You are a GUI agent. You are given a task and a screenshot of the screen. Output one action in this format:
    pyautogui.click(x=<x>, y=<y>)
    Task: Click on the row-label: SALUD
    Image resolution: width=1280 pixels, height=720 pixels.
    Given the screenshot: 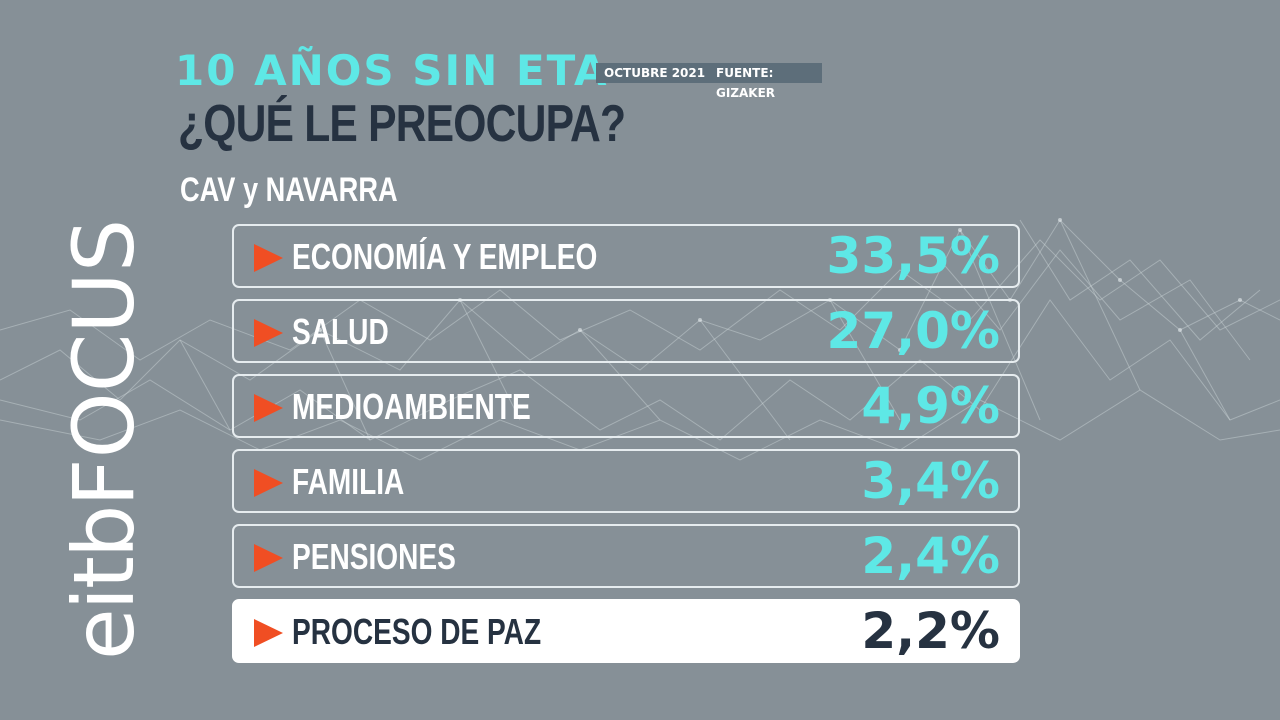 What is the action you would take?
    pyautogui.click(x=340, y=331)
    